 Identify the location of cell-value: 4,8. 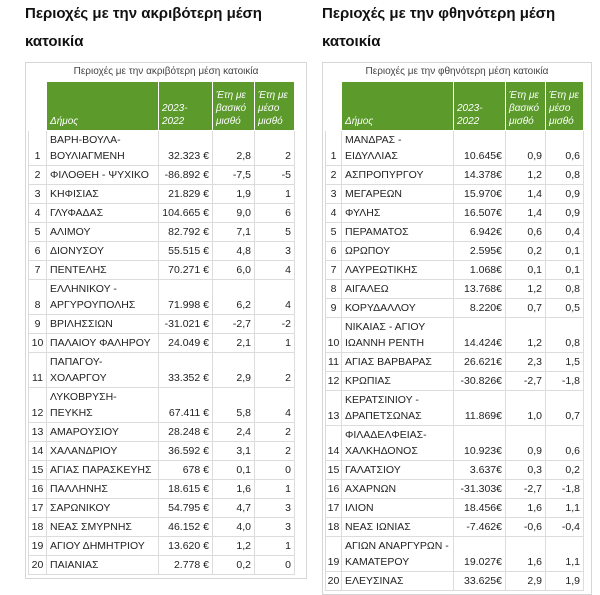
(233, 251).